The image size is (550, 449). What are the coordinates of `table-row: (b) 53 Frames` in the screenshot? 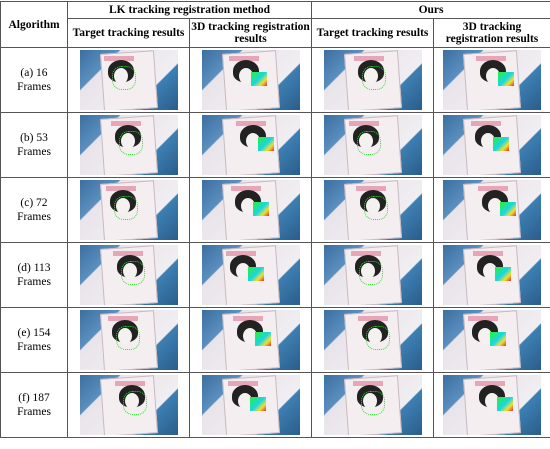 It's located at (275, 145).